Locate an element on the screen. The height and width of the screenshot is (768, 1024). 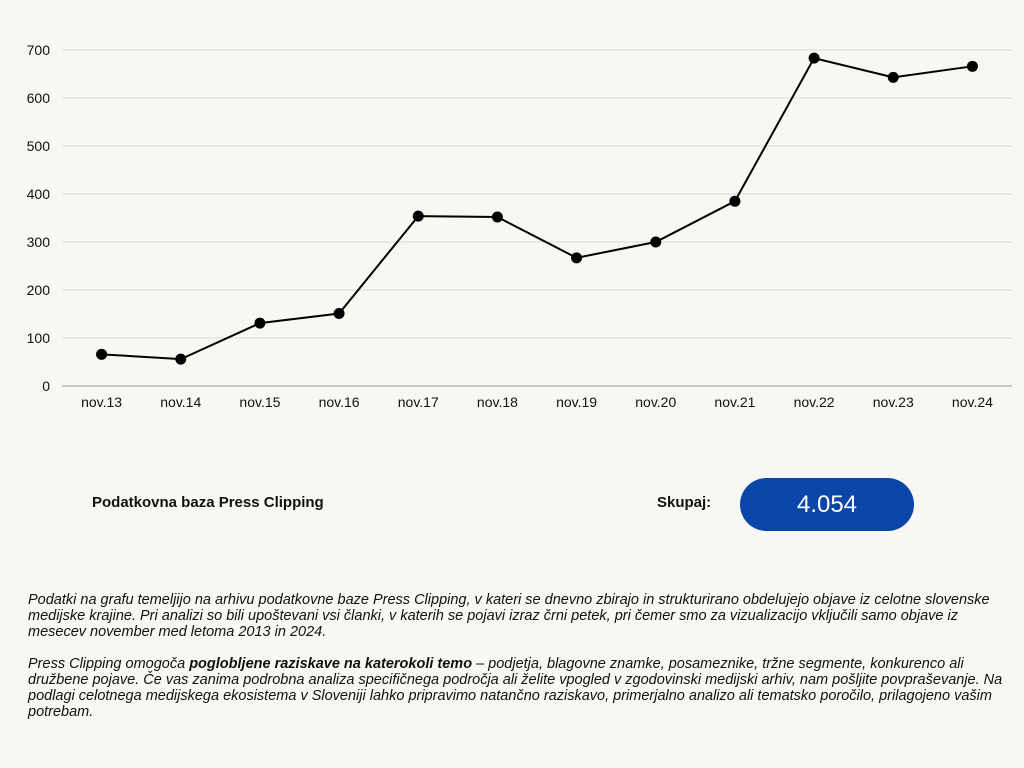
x-tick-label: nov.24 is located at coordinates (972, 402).